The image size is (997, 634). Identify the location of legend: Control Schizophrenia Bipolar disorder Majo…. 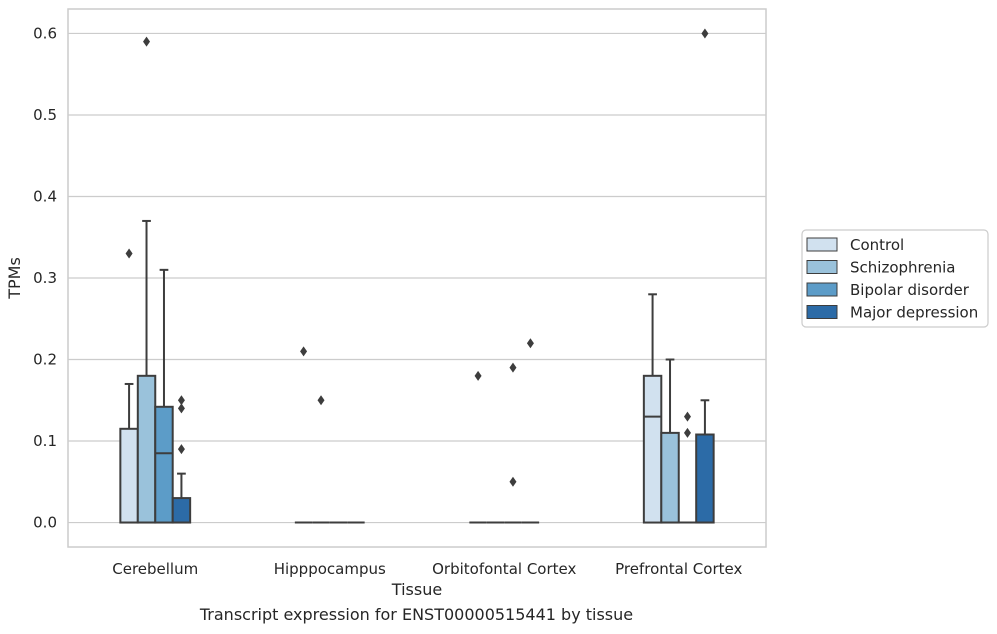
(895, 278).